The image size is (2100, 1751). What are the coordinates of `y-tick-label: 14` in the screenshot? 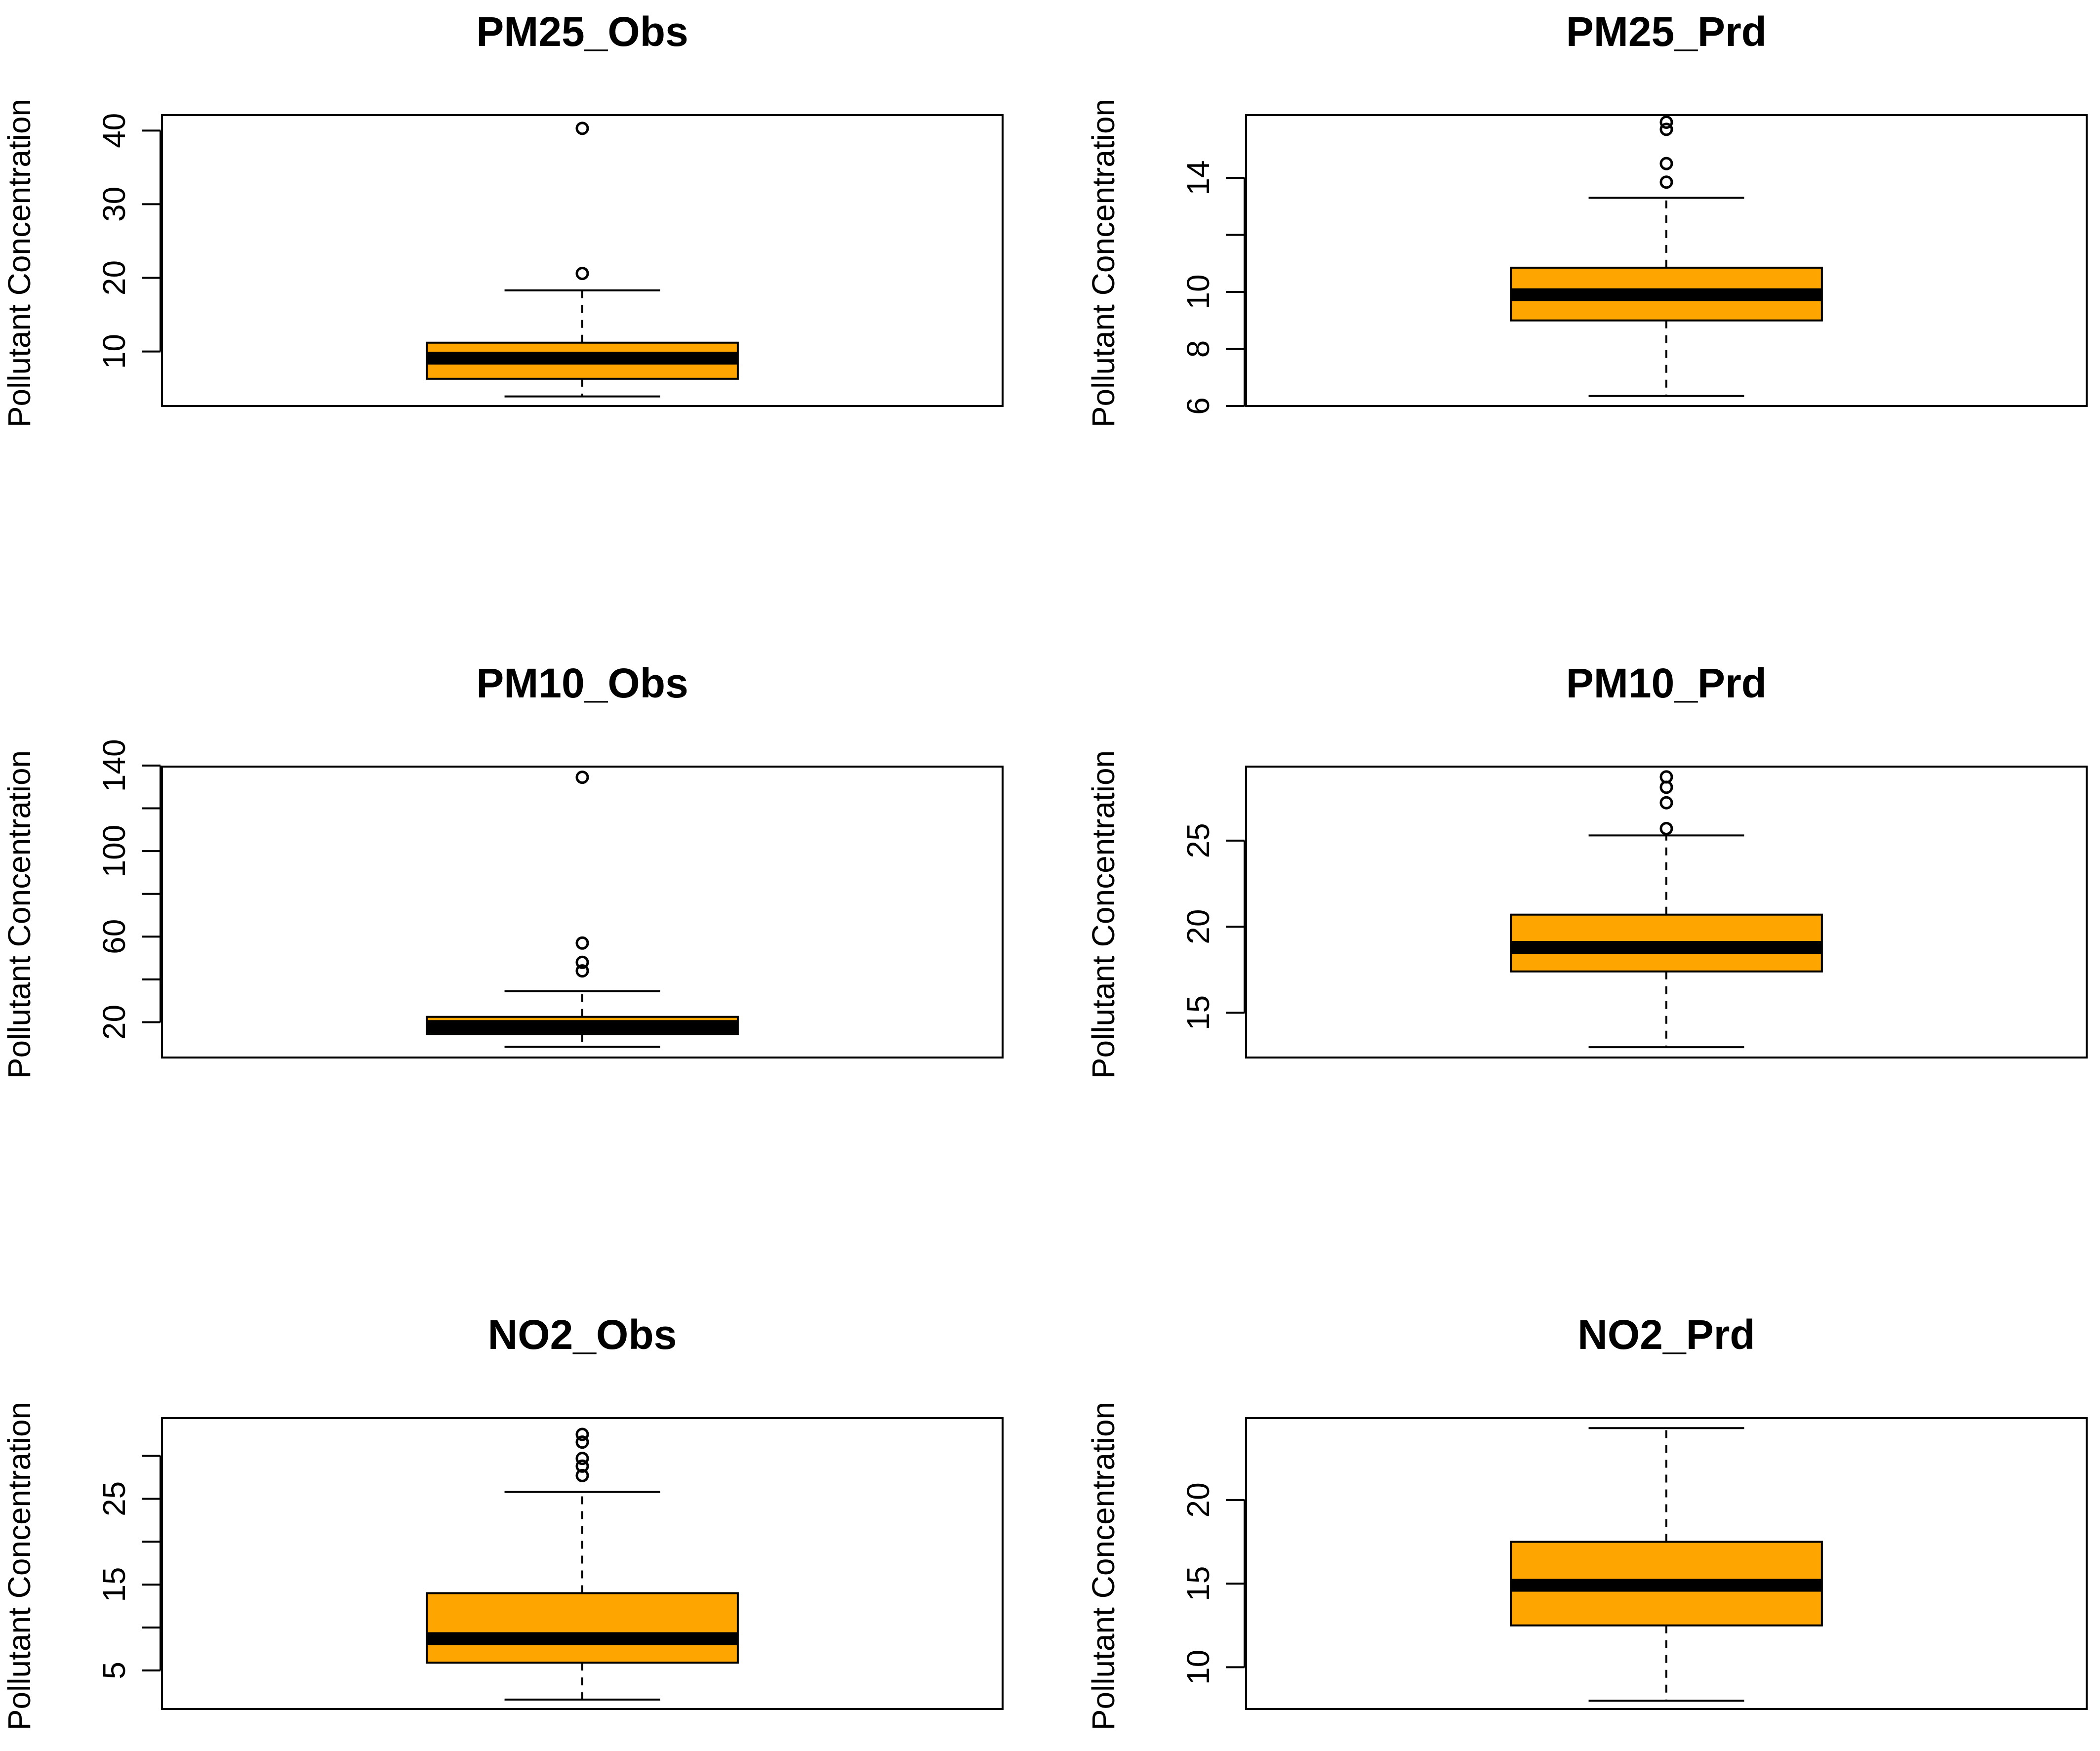 It's located at (1198, 178).